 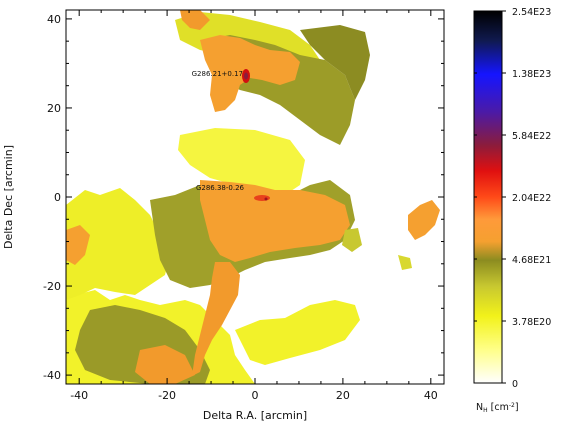 I want to click on x-tick-label: 20, so click(x=343, y=395).